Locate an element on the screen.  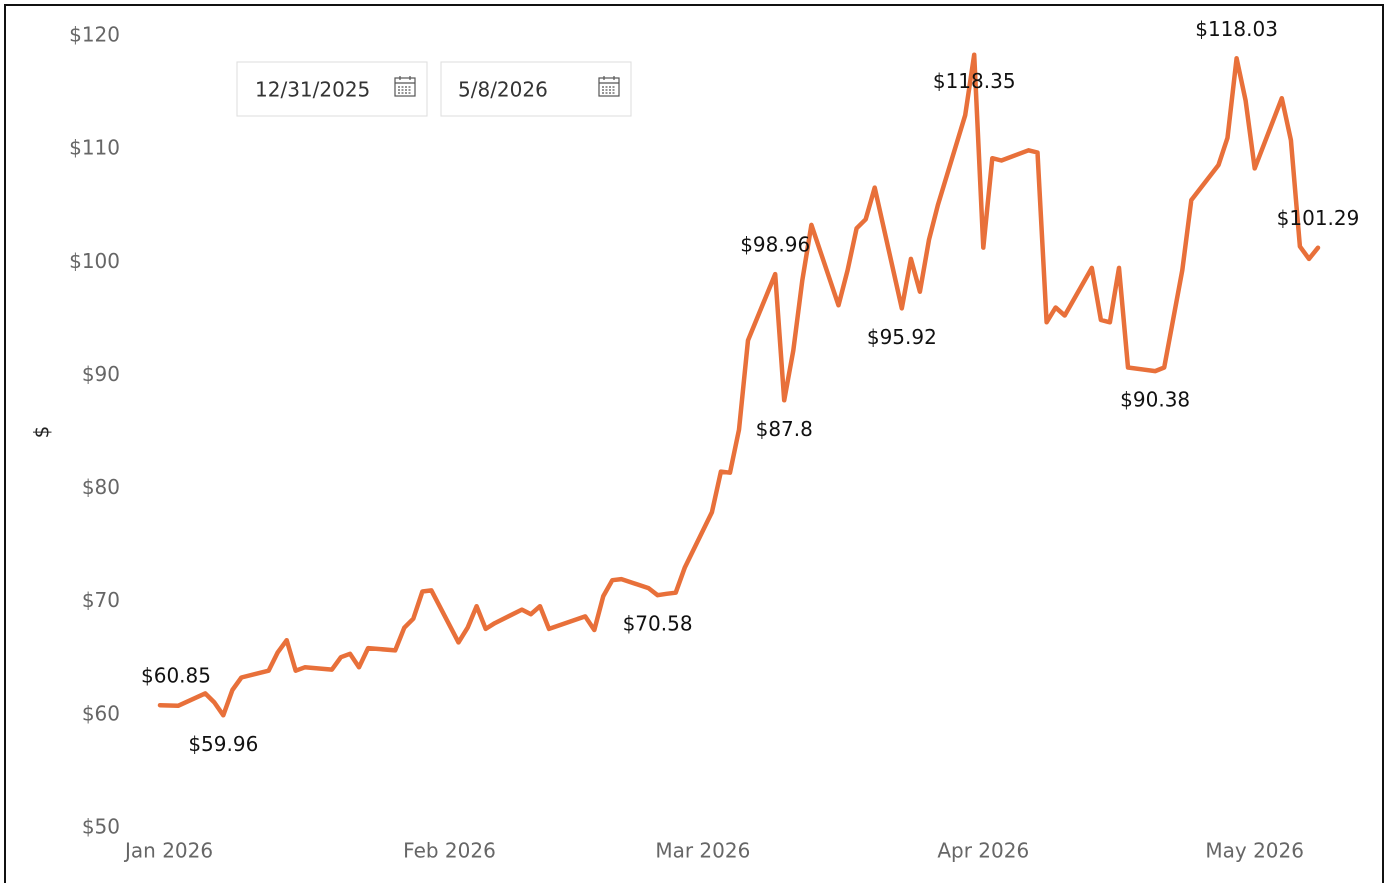
data-label: $101.29 is located at coordinates (1318, 218).